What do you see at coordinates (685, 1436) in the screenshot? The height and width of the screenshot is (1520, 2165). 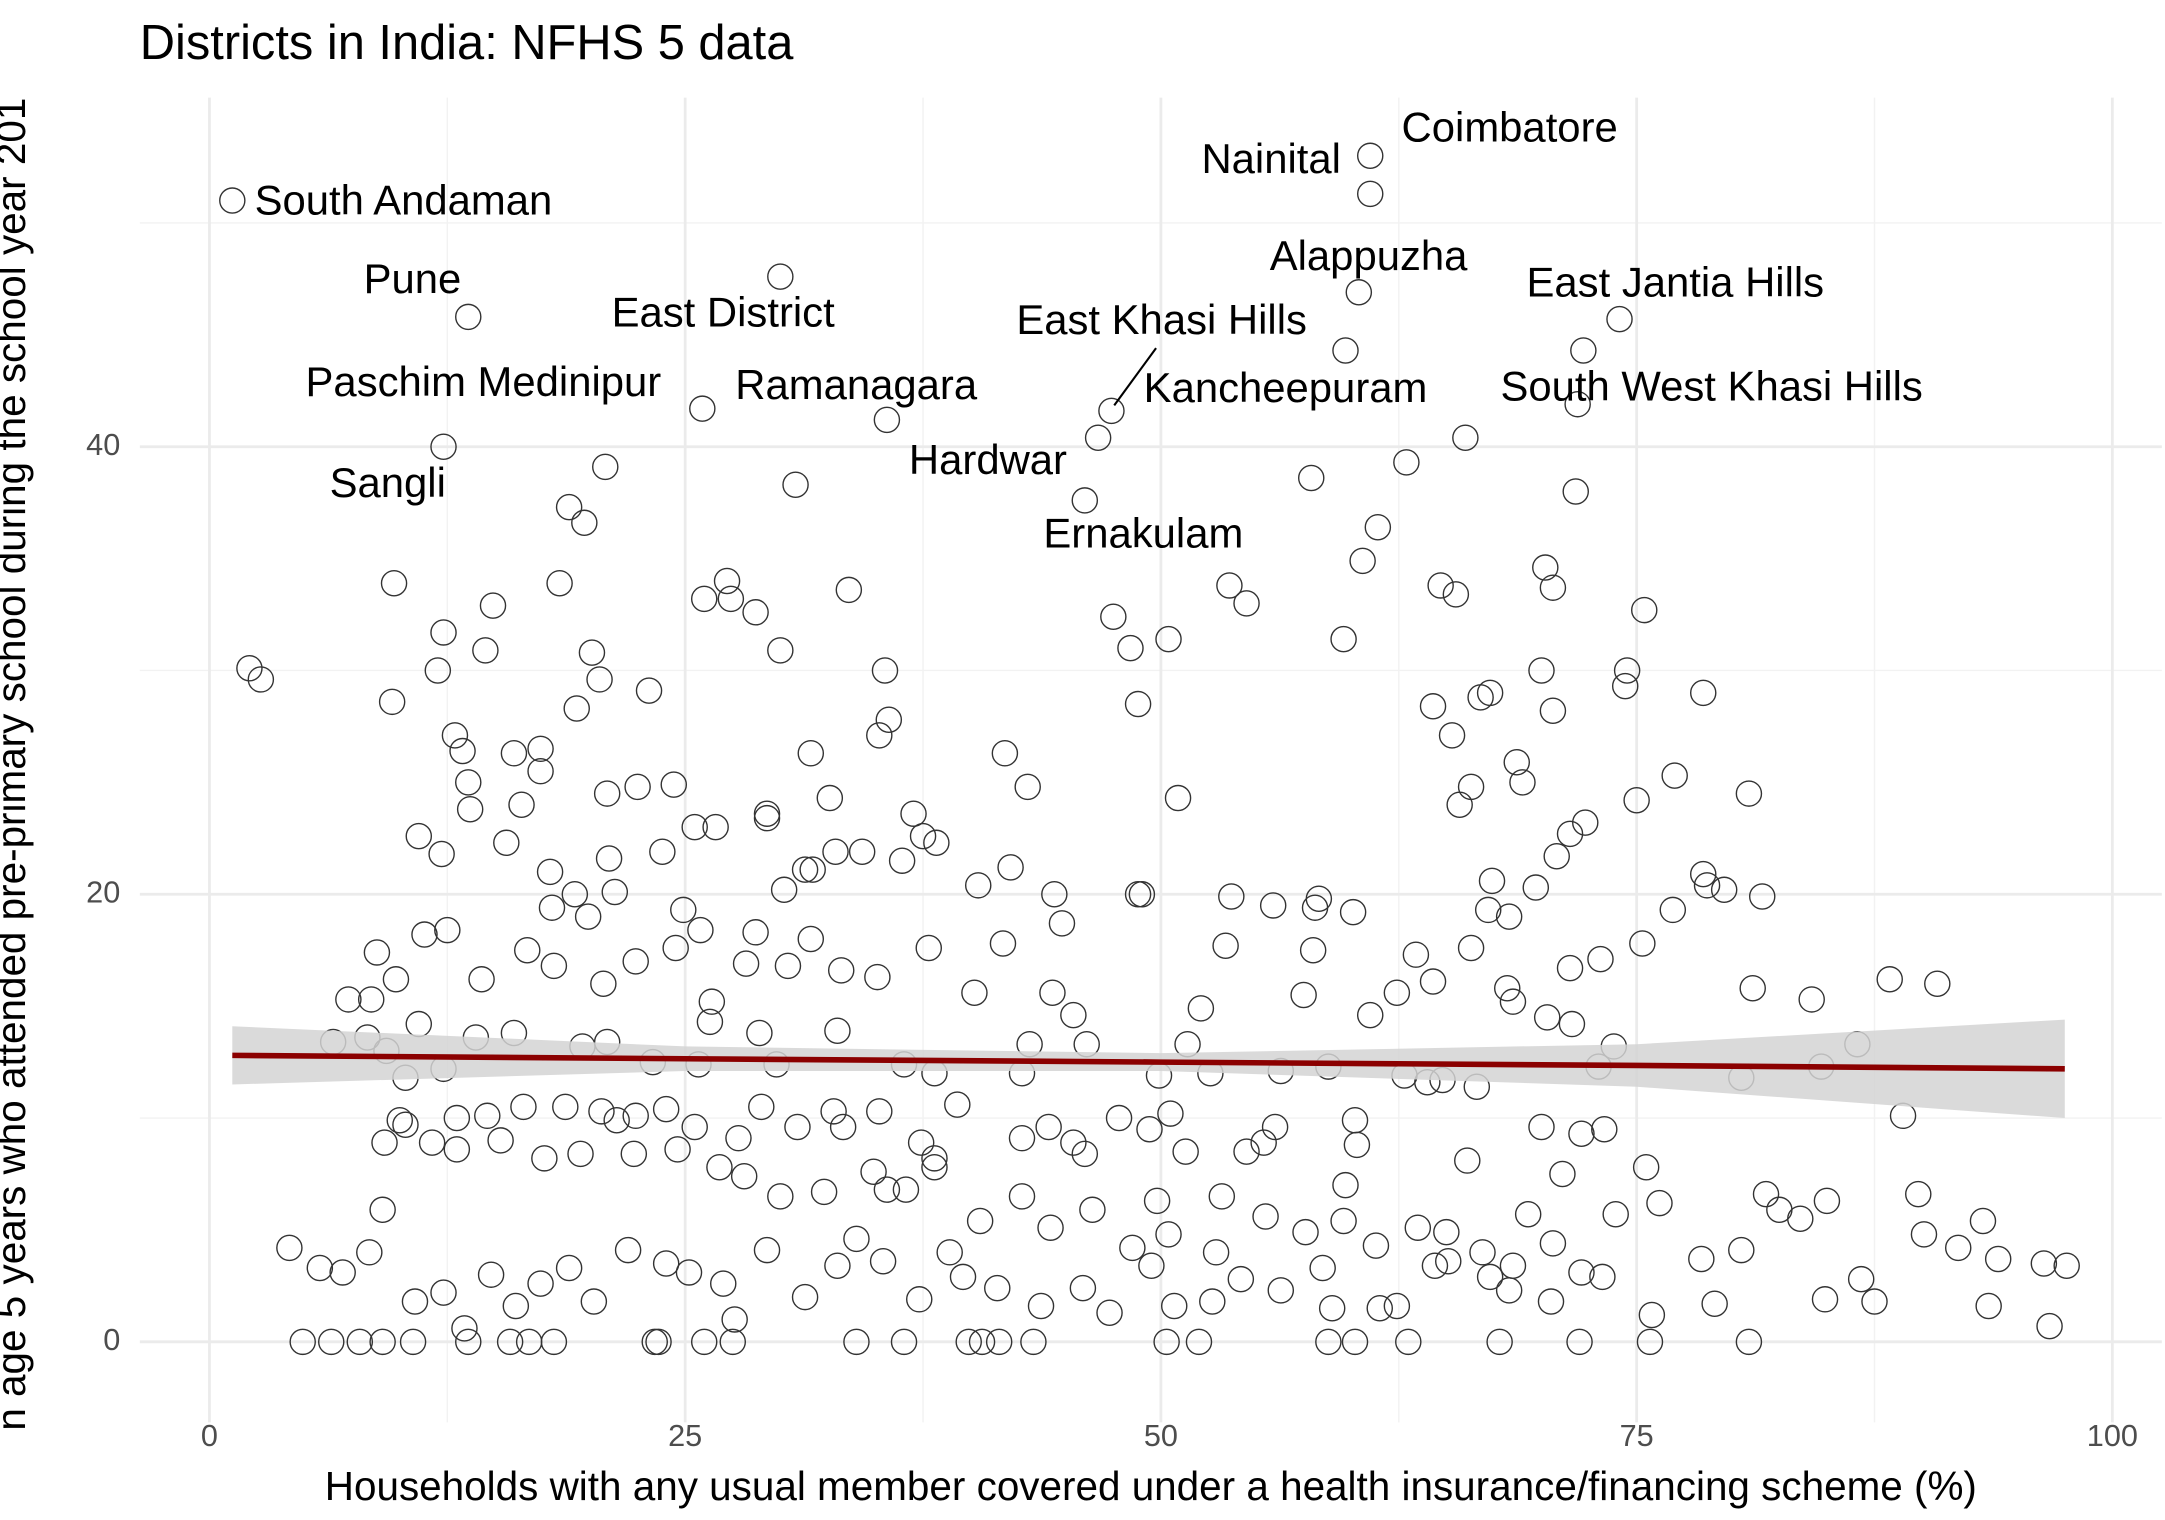 I see `x-tick-label: 25` at bounding box center [685, 1436].